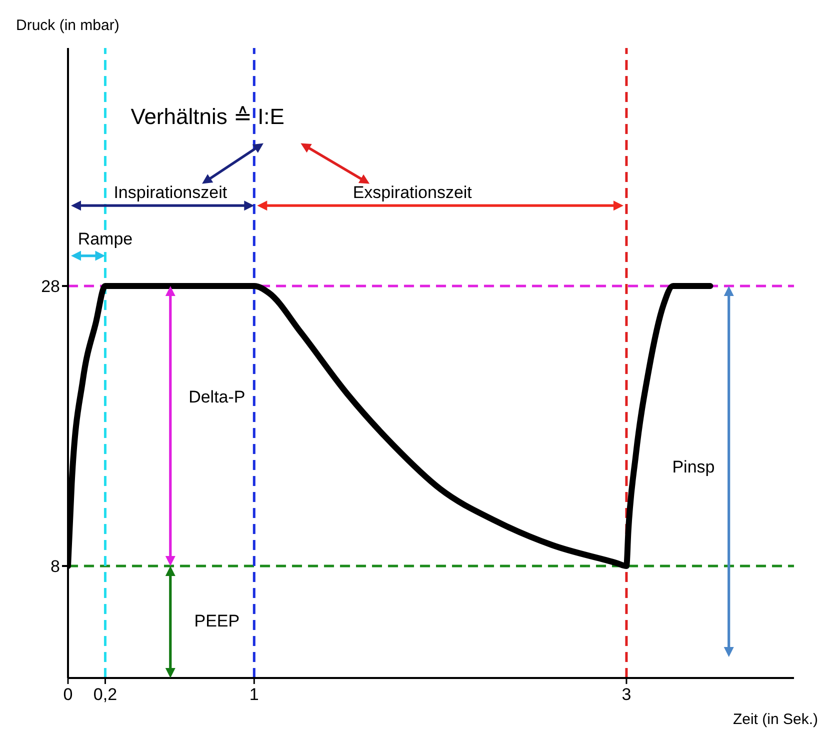  What do you see at coordinates (693, 466) in the screenshot?
I see `annotation: Pinsp` at bounding box center [693, 466].